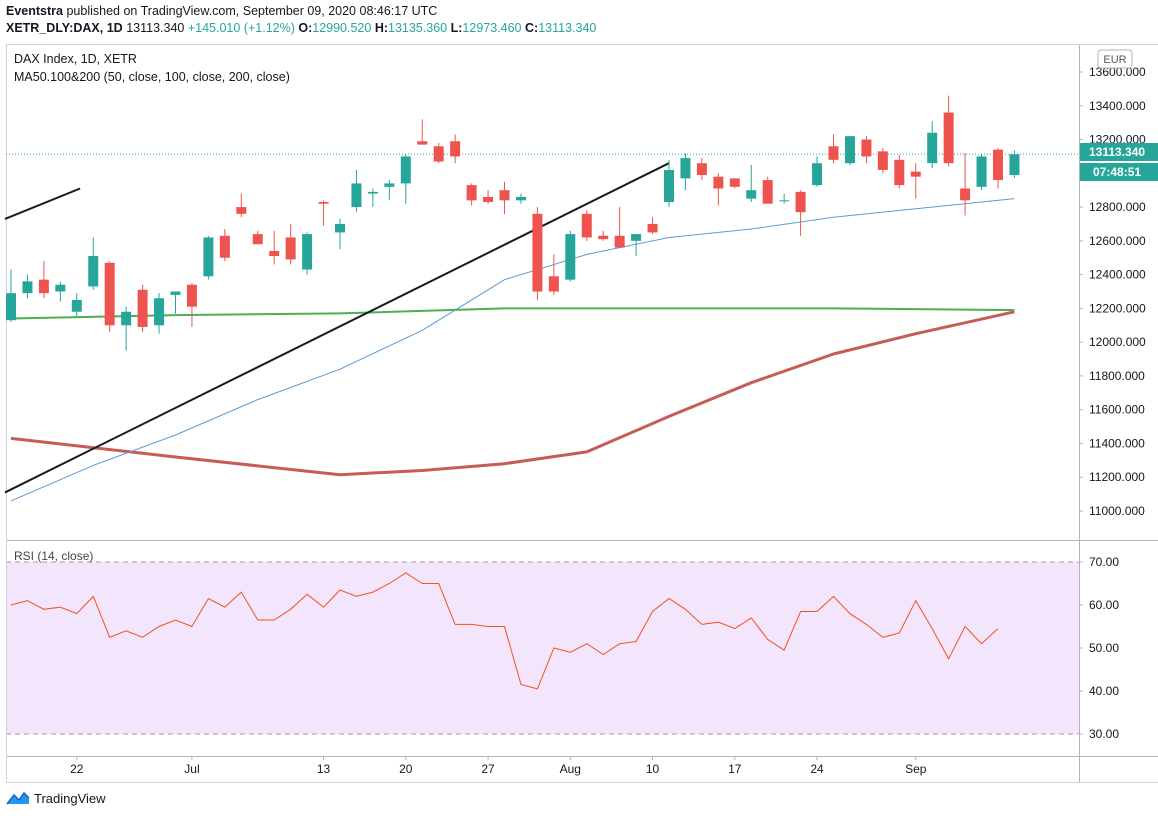  What do you see at coordinates (1117, 275) in the screenshot?
I see `price-tick-label: 12400.000` at bounding box center [1117, 275].